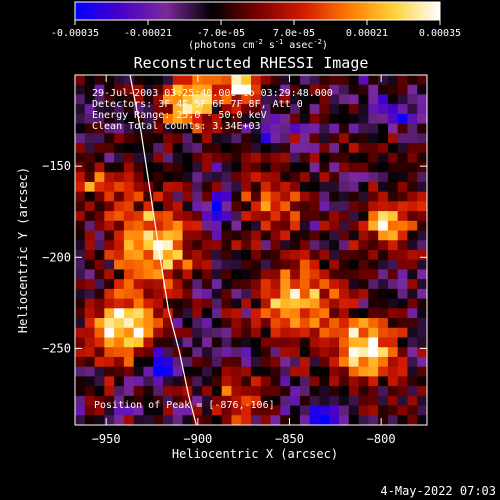 Image resolution: width=500 pixels, height=500 pixels. Describe the element at coordinates (56, 166) in the screenshot. I see `y-tick-label: −150` at that location.